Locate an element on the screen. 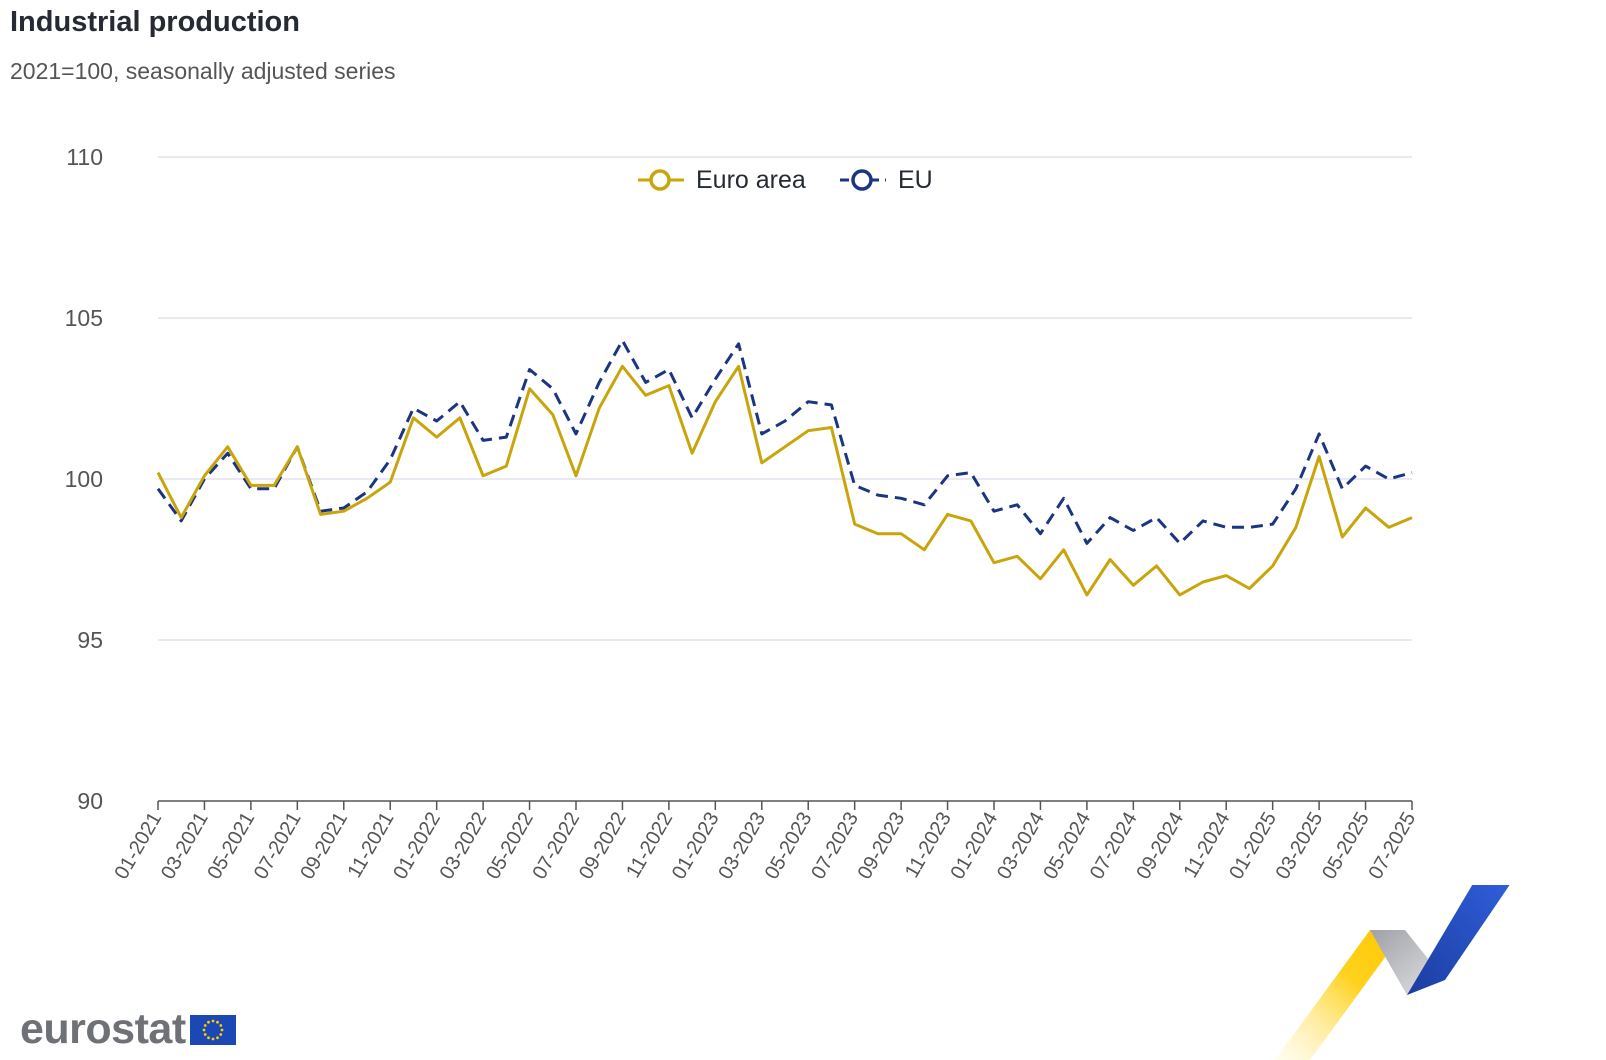  y-tick-label: 95 is located at coordinates (90, 640).